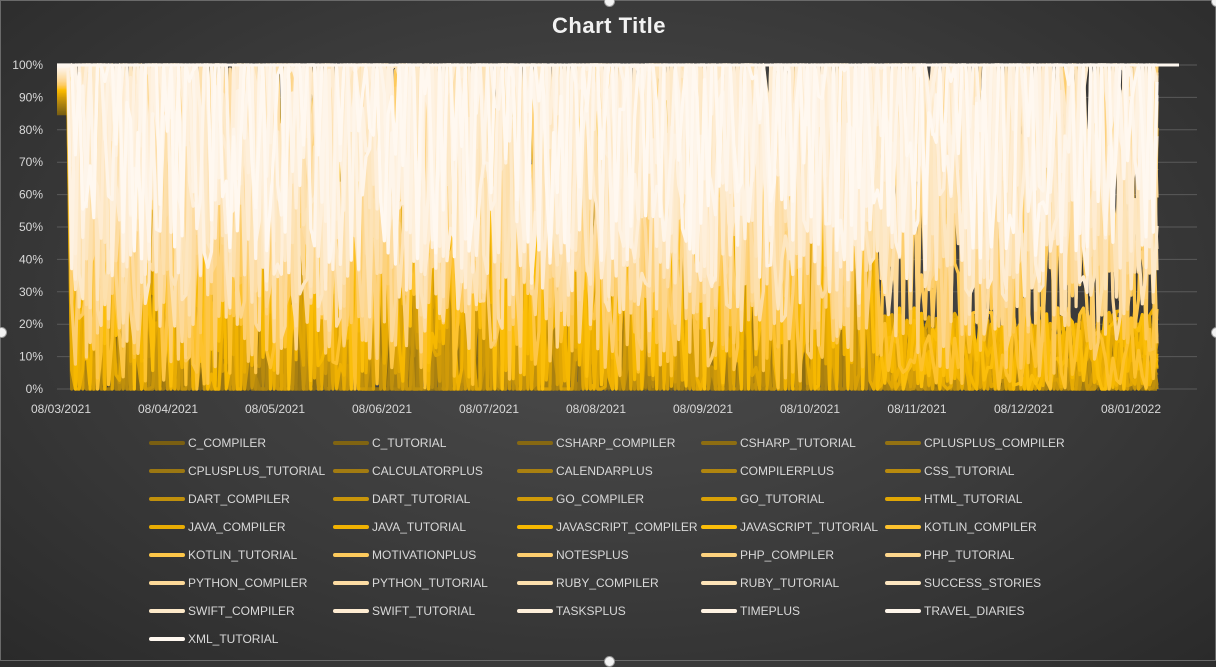 This screenshot has height=667, width=1216. Describe the element at coordinates (31, 357) in the screenshot. I see `y-tick-label: 10%` at that location.